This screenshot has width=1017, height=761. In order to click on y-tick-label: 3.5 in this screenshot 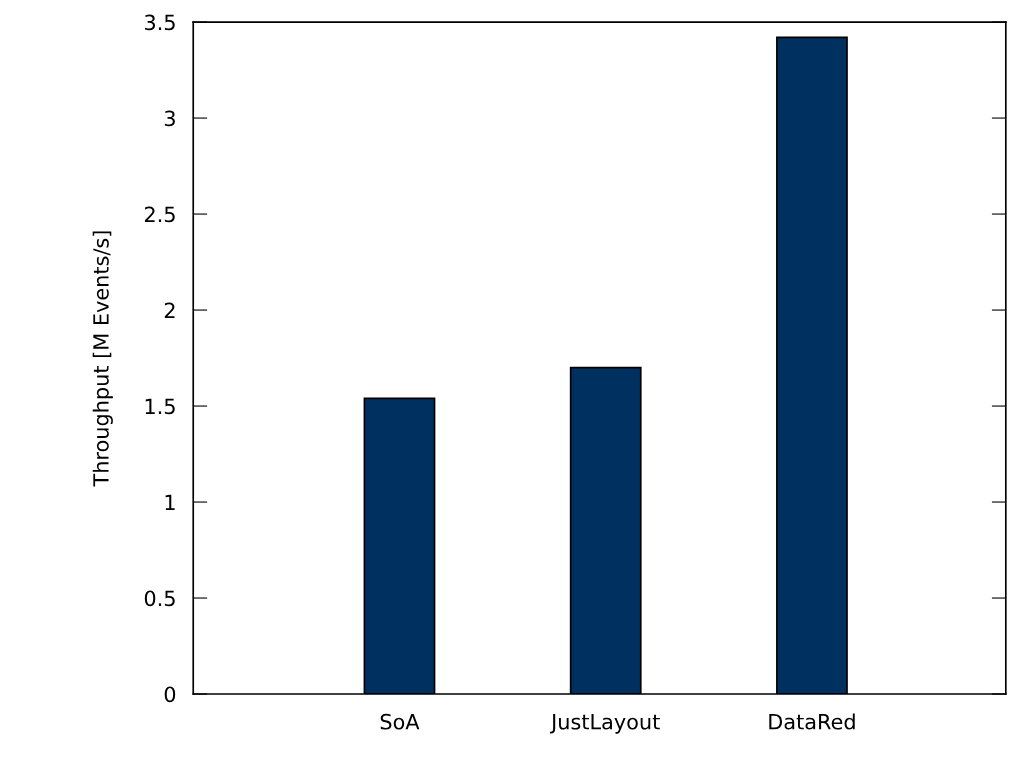, I will do `click(160, 22)`.